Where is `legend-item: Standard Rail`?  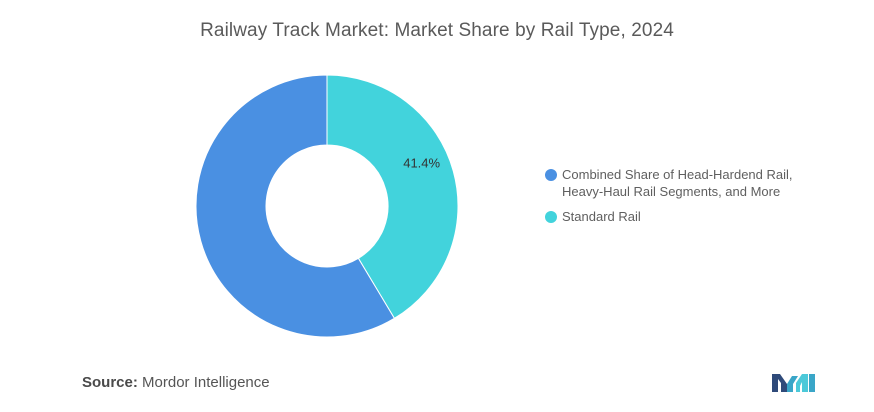 legend-item: Standard Rail is located at coordinates (695, 216).